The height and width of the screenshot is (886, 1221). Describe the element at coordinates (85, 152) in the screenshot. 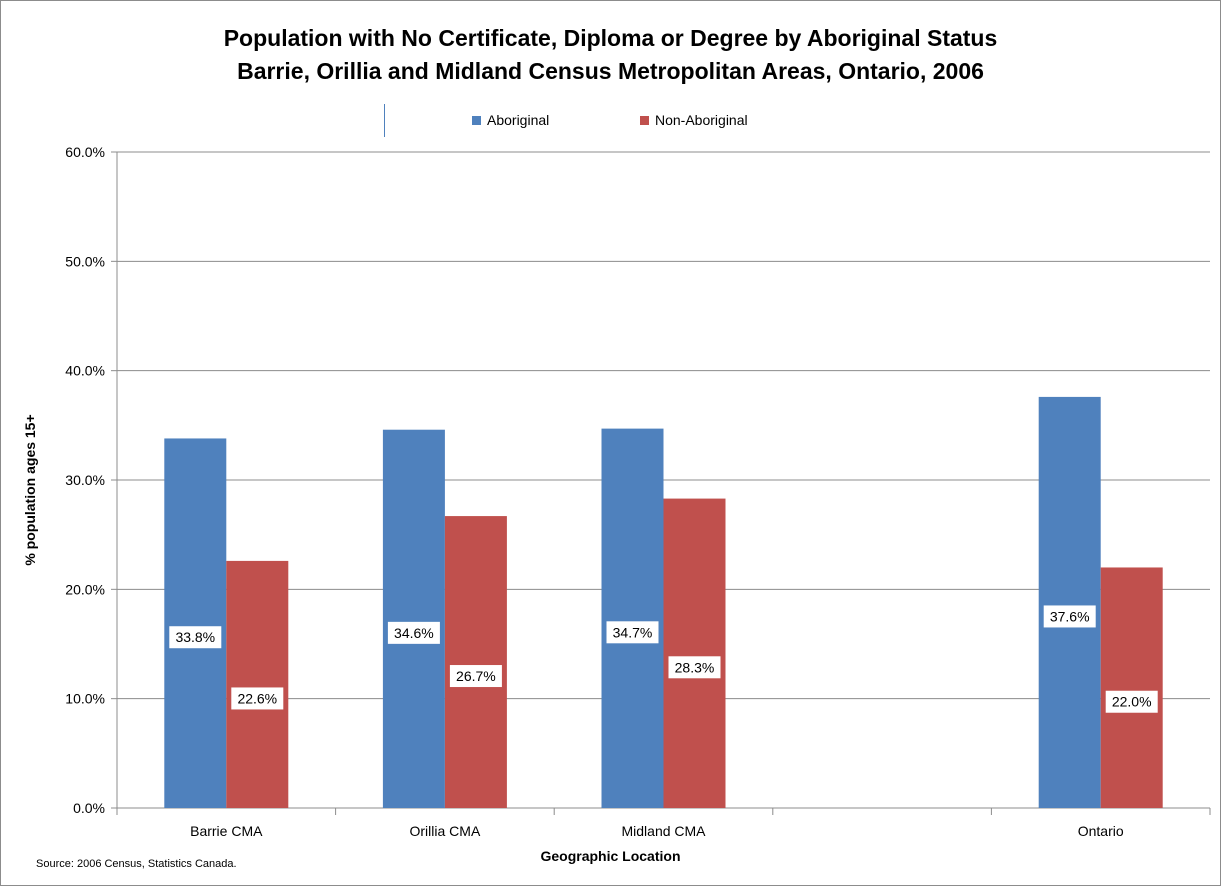

I see `y-tick-label: 60.0%` at that location.